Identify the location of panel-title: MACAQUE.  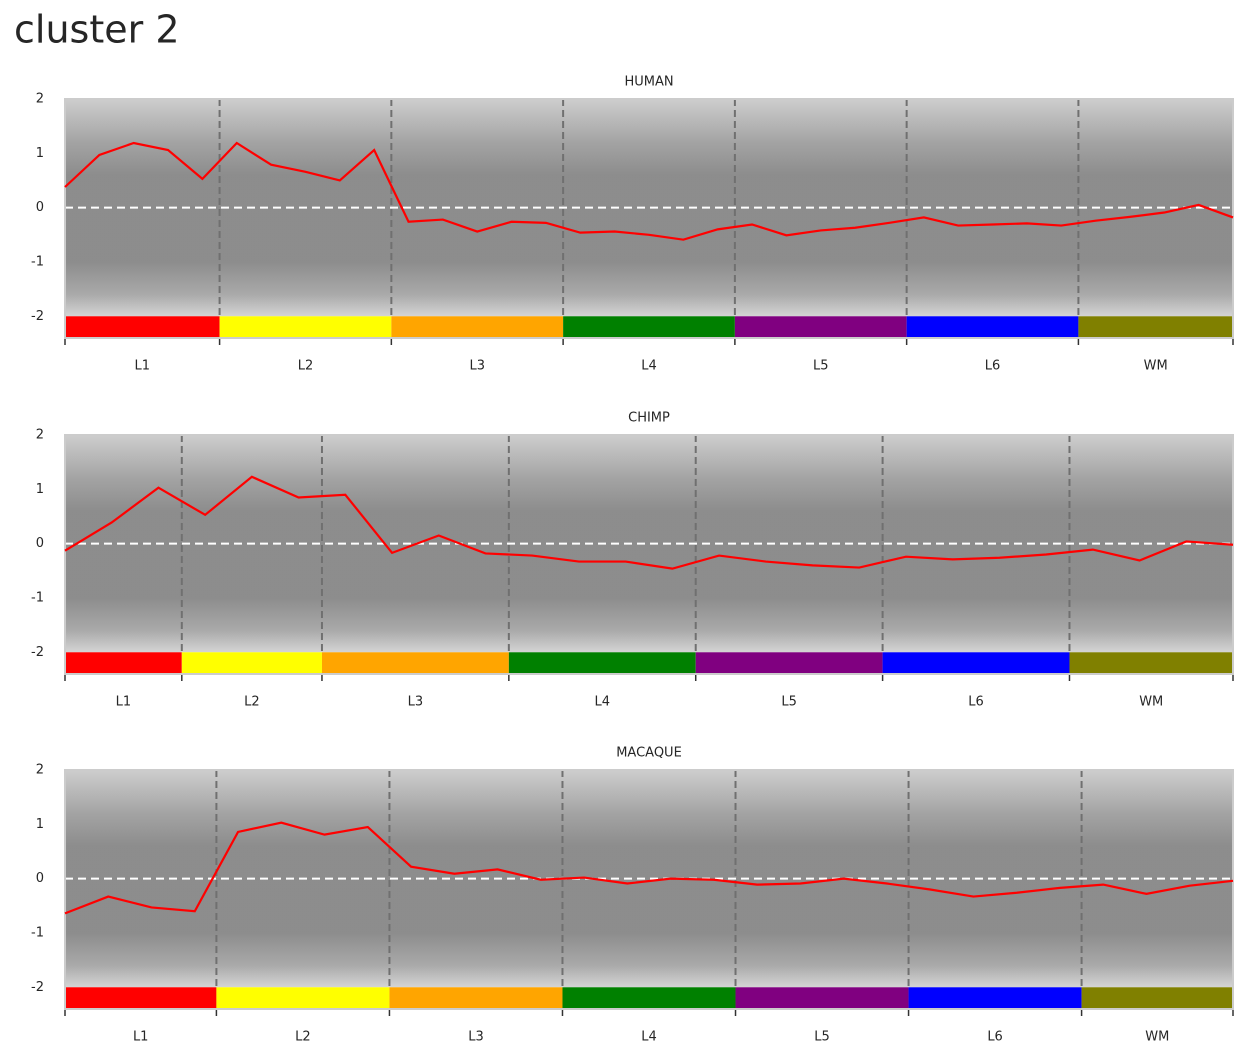
(649, 753).